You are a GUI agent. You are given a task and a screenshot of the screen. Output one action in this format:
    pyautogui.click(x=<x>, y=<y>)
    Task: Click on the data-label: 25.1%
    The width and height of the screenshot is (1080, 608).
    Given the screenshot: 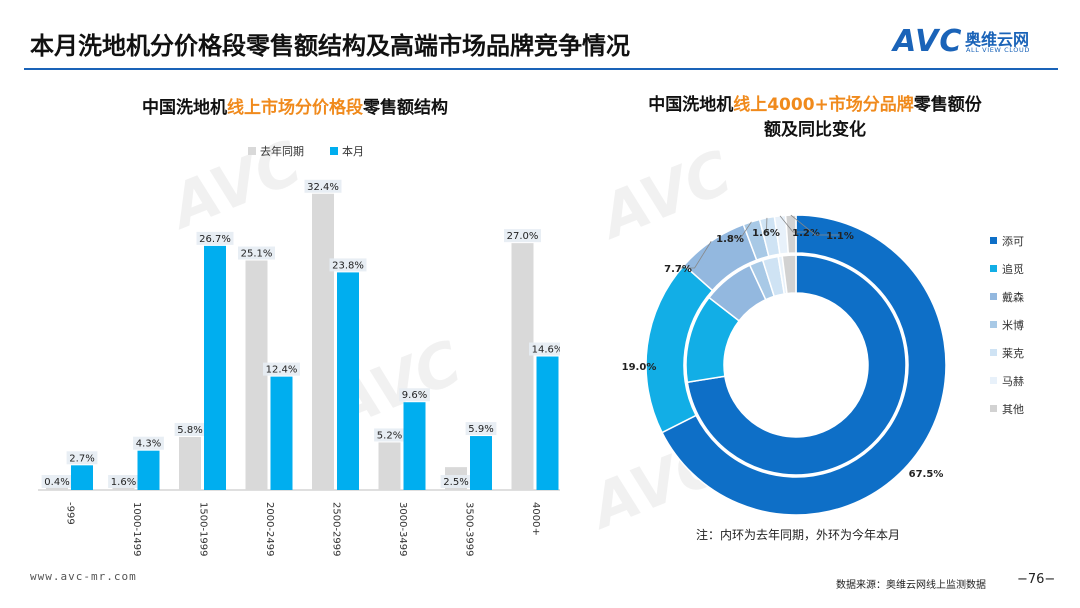 What is the action you would take?
    pyautogui.click(x=257, y=254)
    